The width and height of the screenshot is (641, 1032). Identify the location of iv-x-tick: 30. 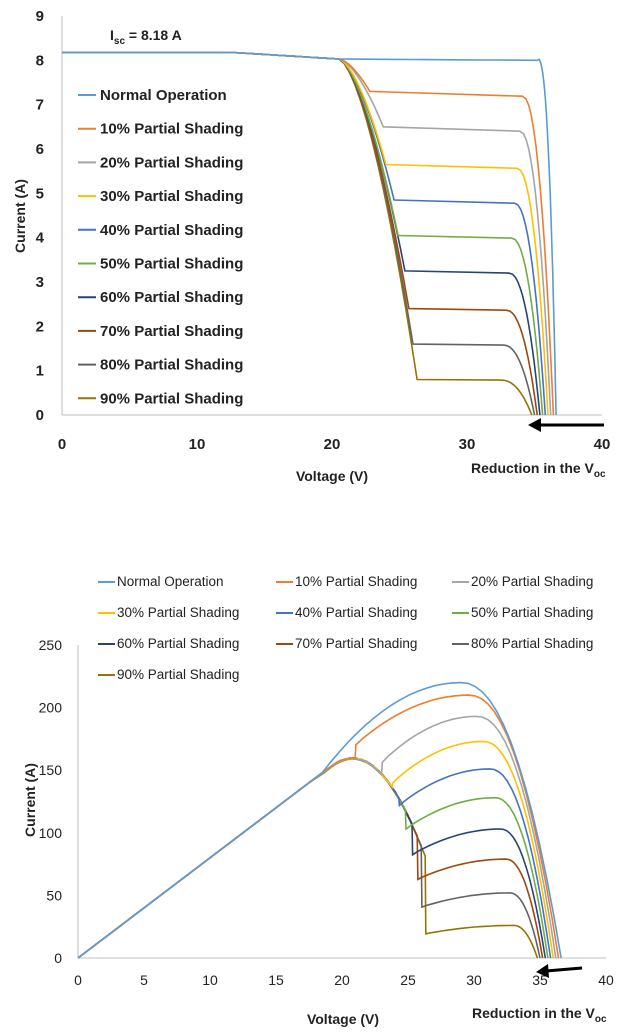
(467, 444).